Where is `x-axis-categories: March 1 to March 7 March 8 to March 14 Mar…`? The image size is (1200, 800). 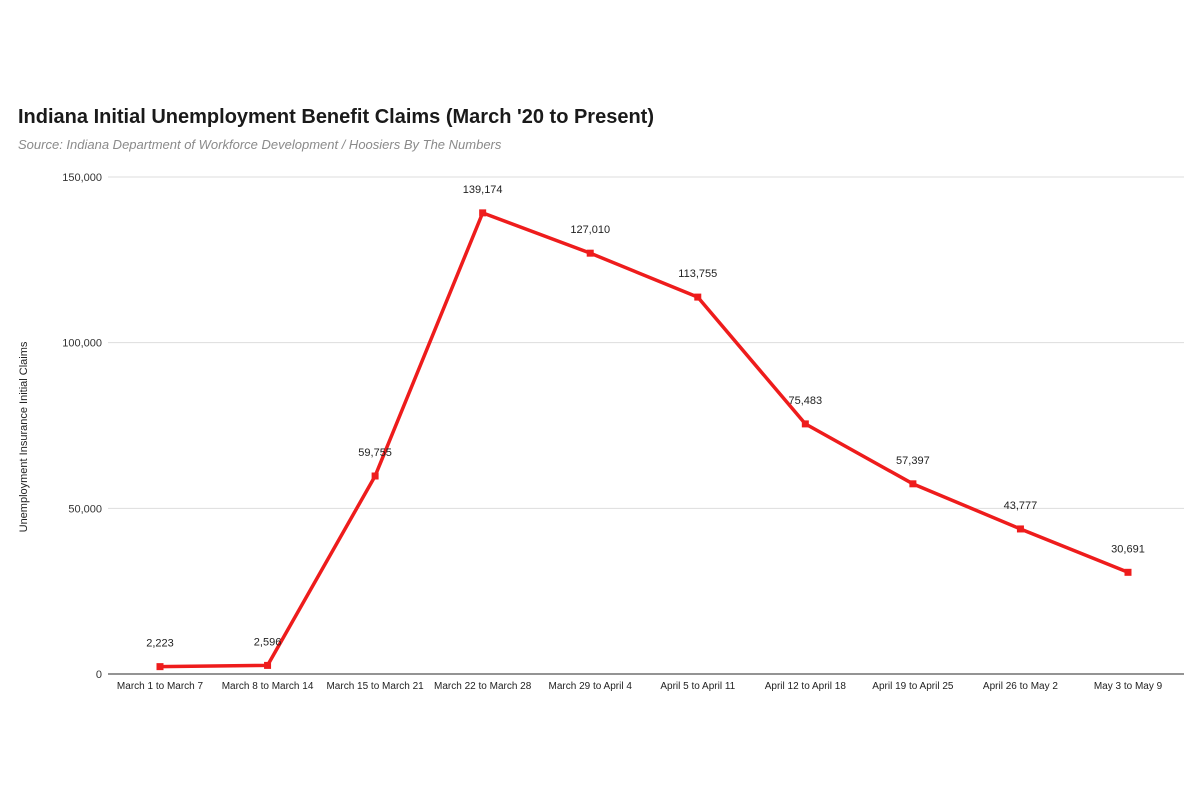 x-axis-categories: March 1 to March 7 March 8 to March 14 Mar… is located at coordinates (640, 686).